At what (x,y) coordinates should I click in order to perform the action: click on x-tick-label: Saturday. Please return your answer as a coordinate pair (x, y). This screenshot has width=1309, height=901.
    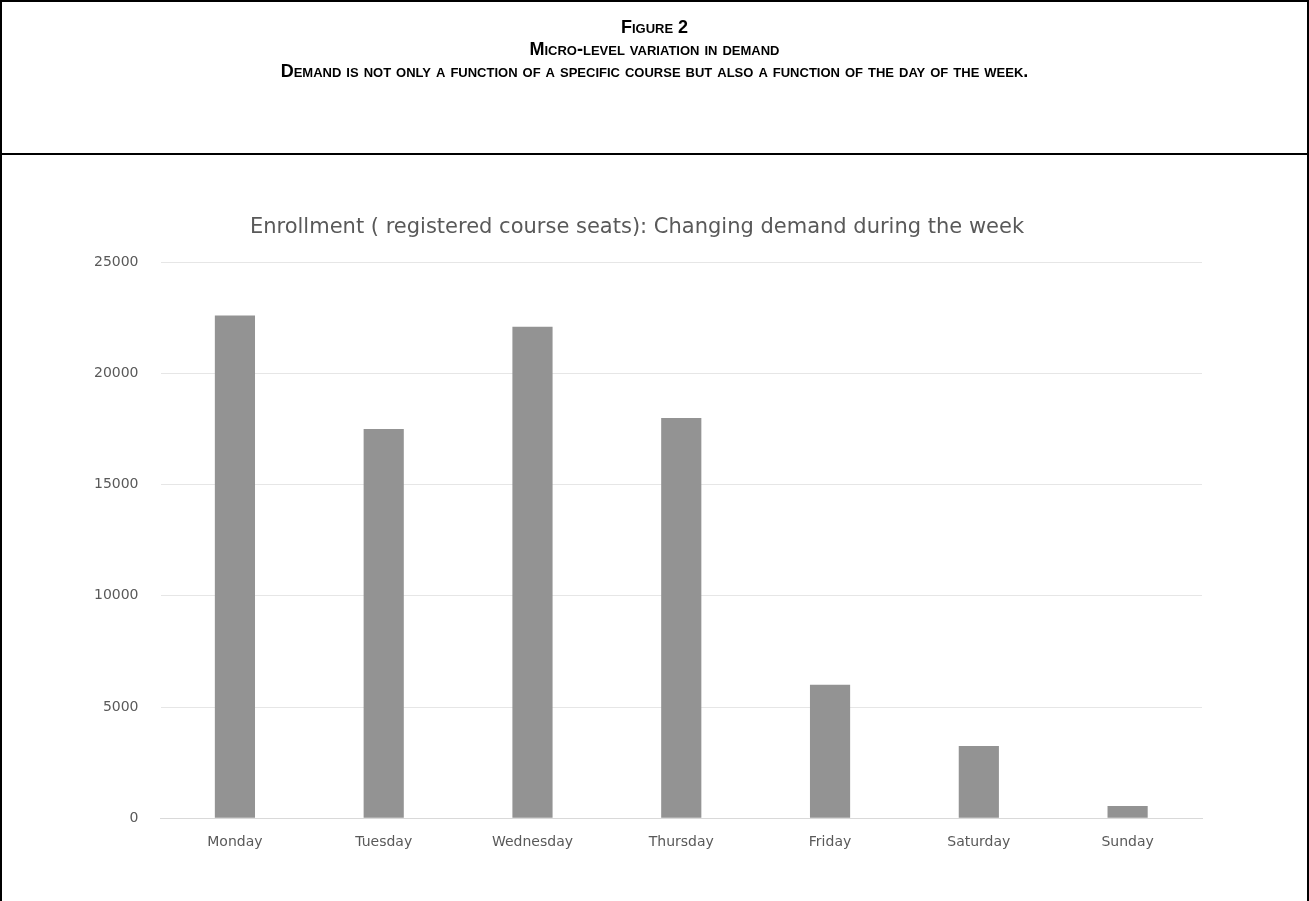
    Looking at the image, I should click on (979, 841).